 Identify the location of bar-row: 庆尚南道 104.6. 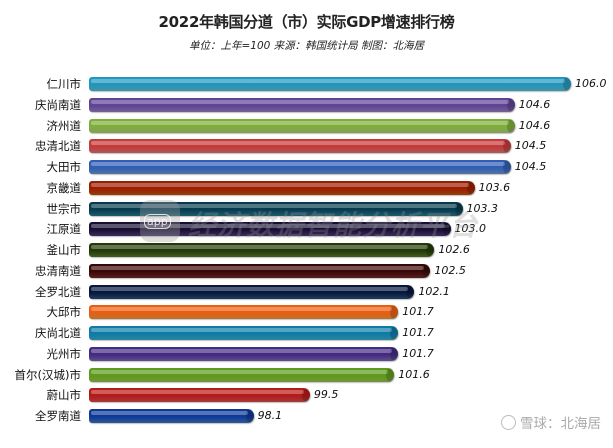
(306, 105).